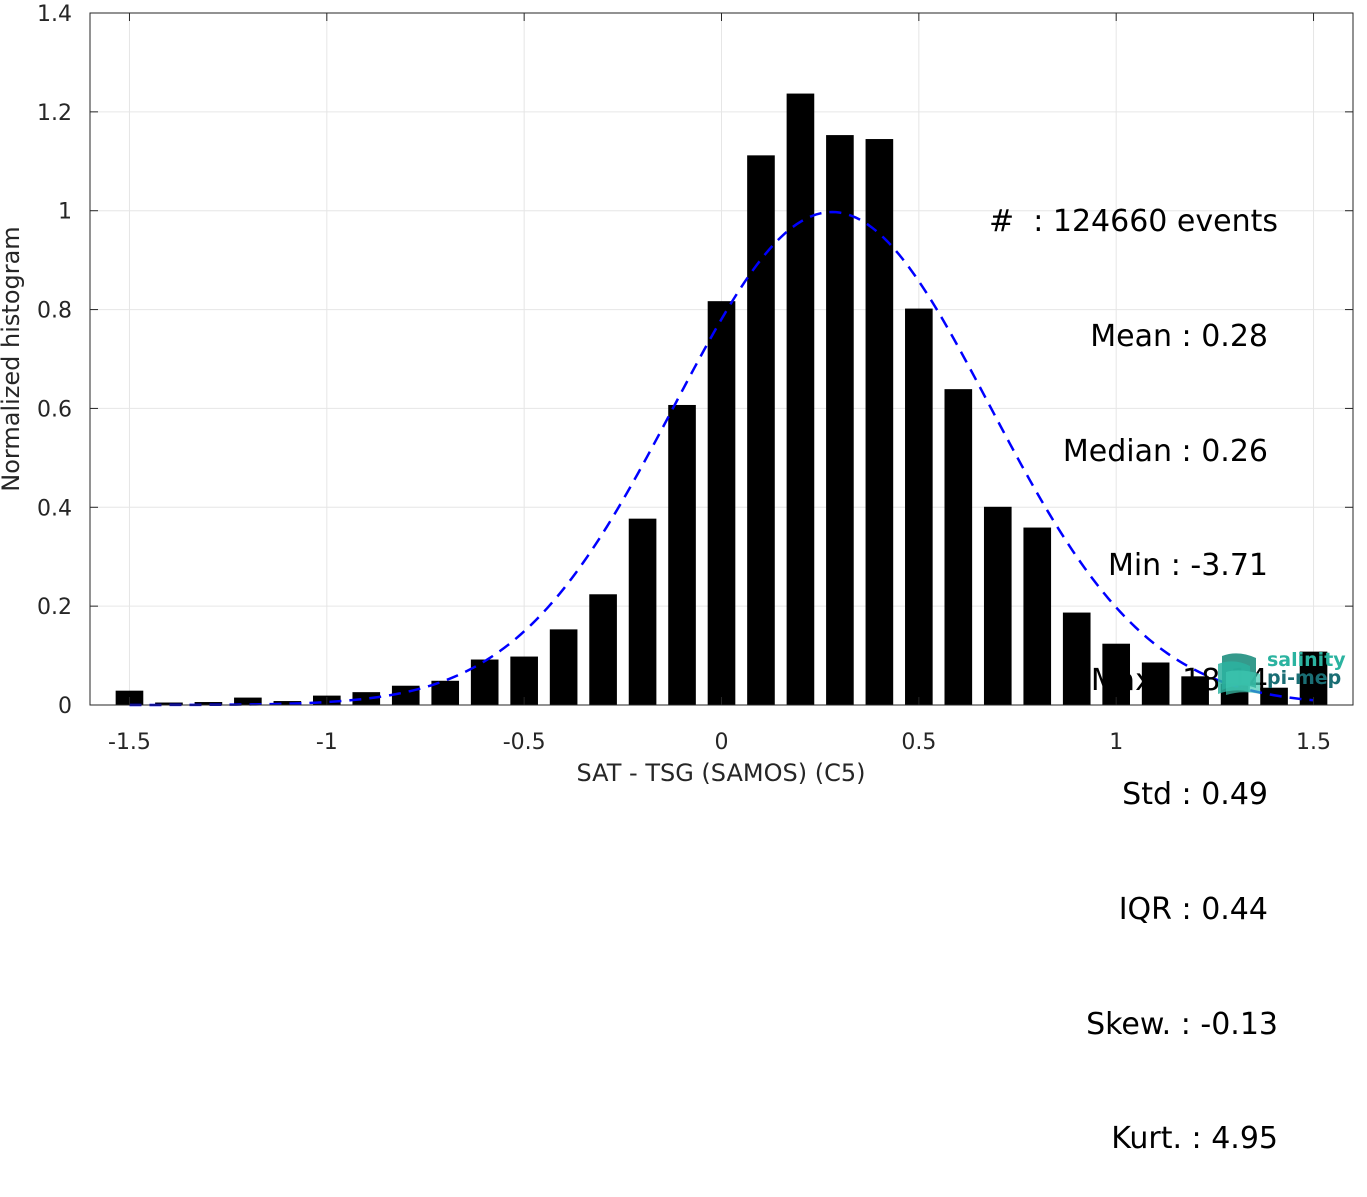 This screenshot has width=1367, height=1197. What do you see at coordinates (129, 742) in the screenshot?
I see `x-tick-label: -1.5` at bounding box center [129, 742].